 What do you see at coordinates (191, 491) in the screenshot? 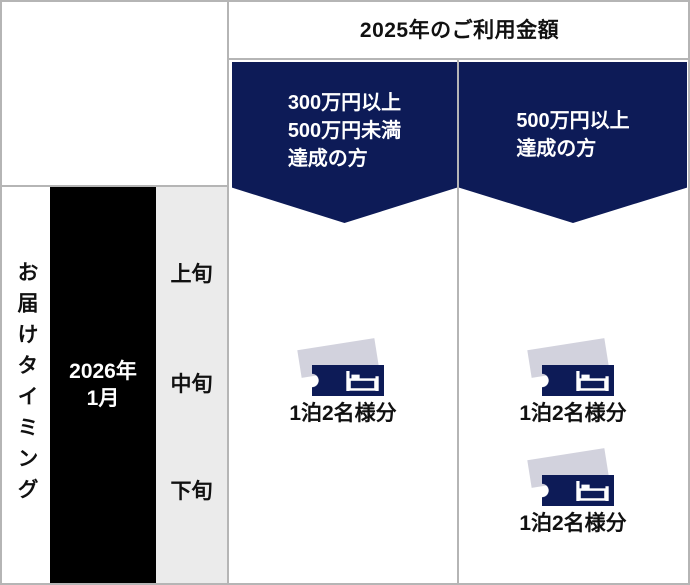
I see `segment-late: 下旬` at bounding box center [191, 491].